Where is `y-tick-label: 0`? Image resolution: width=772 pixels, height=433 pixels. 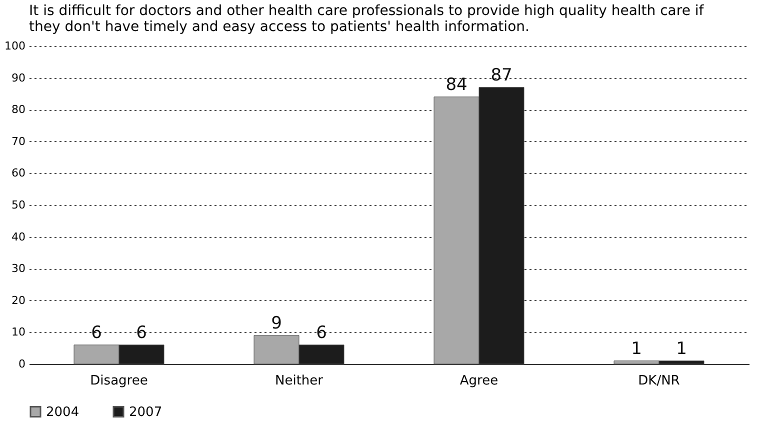
y-tick-label: 0 is located at coordinates (22, 364).